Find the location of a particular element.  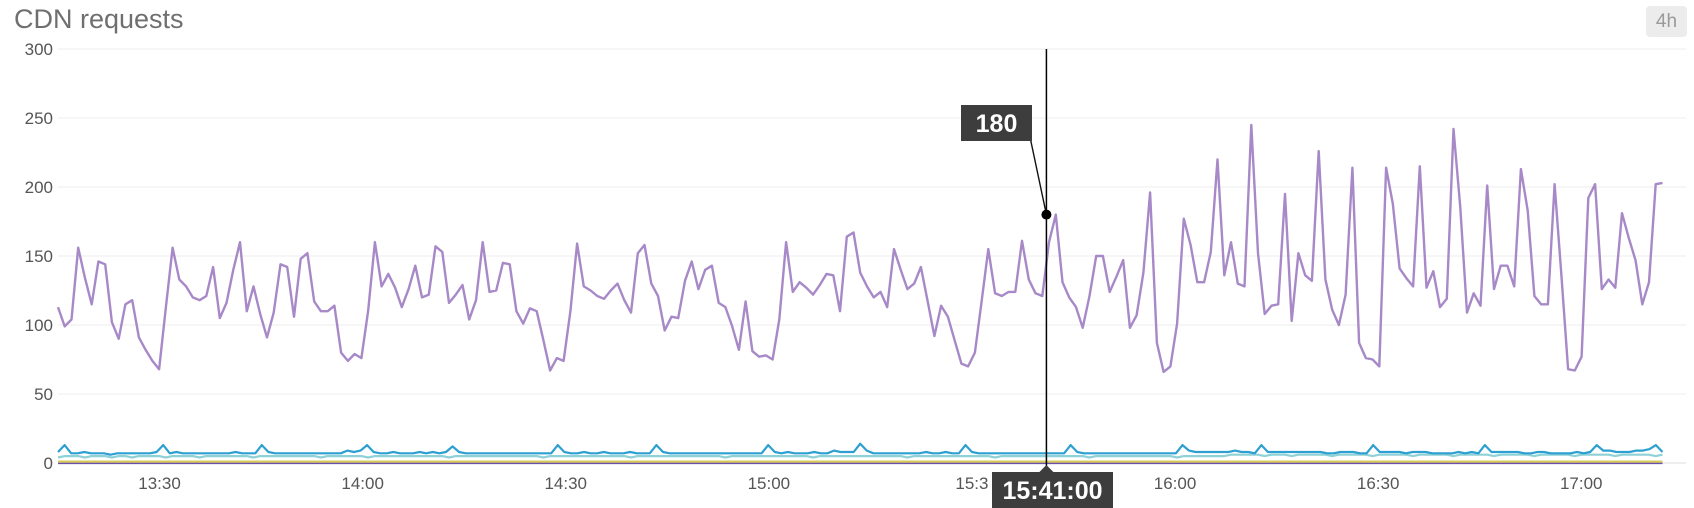

chart-title: CDN requests is located at coordinates (99, 19).